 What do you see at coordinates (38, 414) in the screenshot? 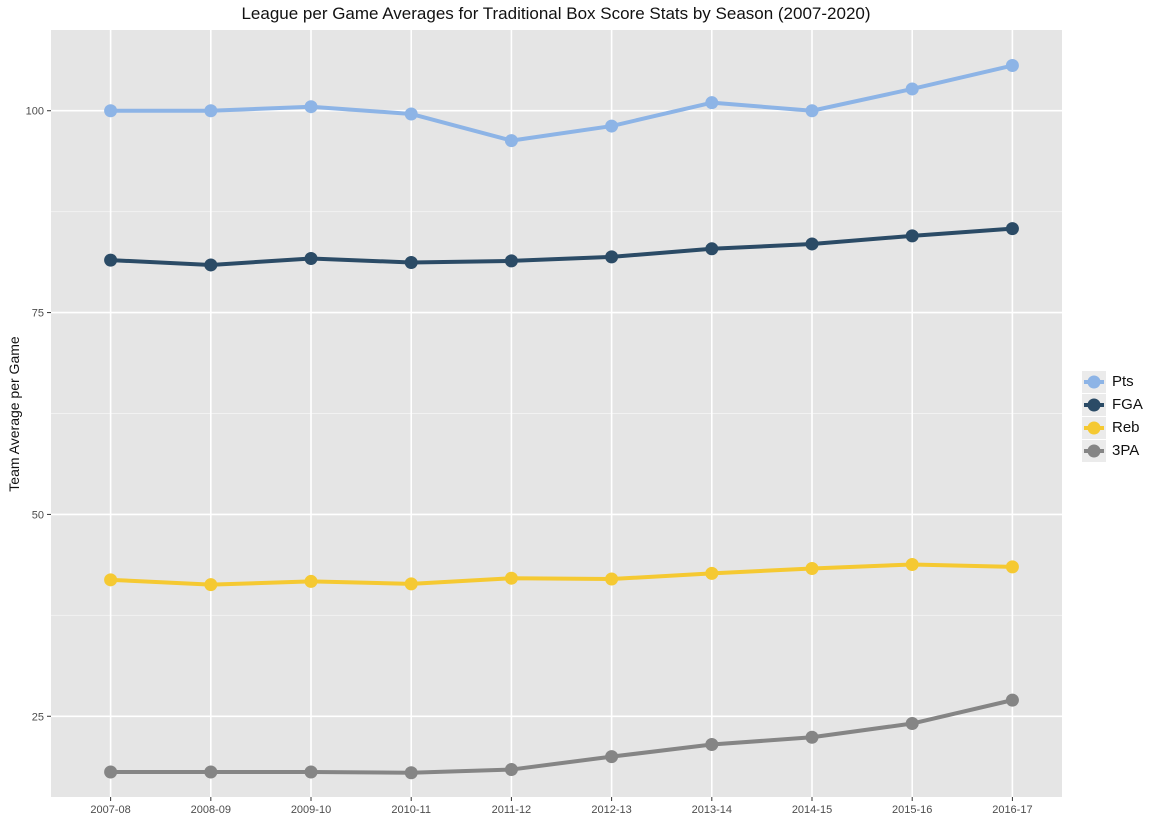
I see `y-axis-ticks: 25 50 75 100` at bounding box center [38, 414].